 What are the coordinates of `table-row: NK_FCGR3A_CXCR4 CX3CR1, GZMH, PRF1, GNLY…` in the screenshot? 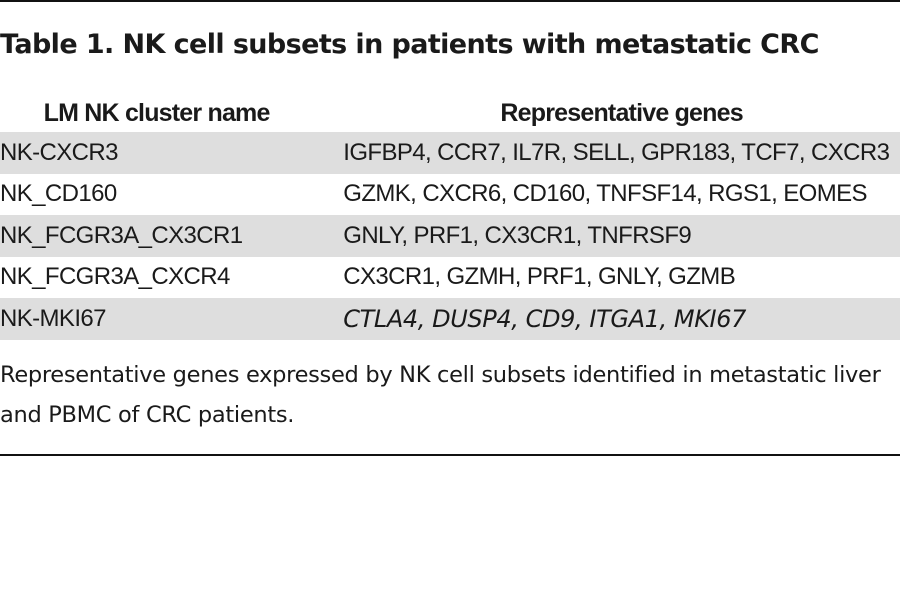 It's located at (450, 278).